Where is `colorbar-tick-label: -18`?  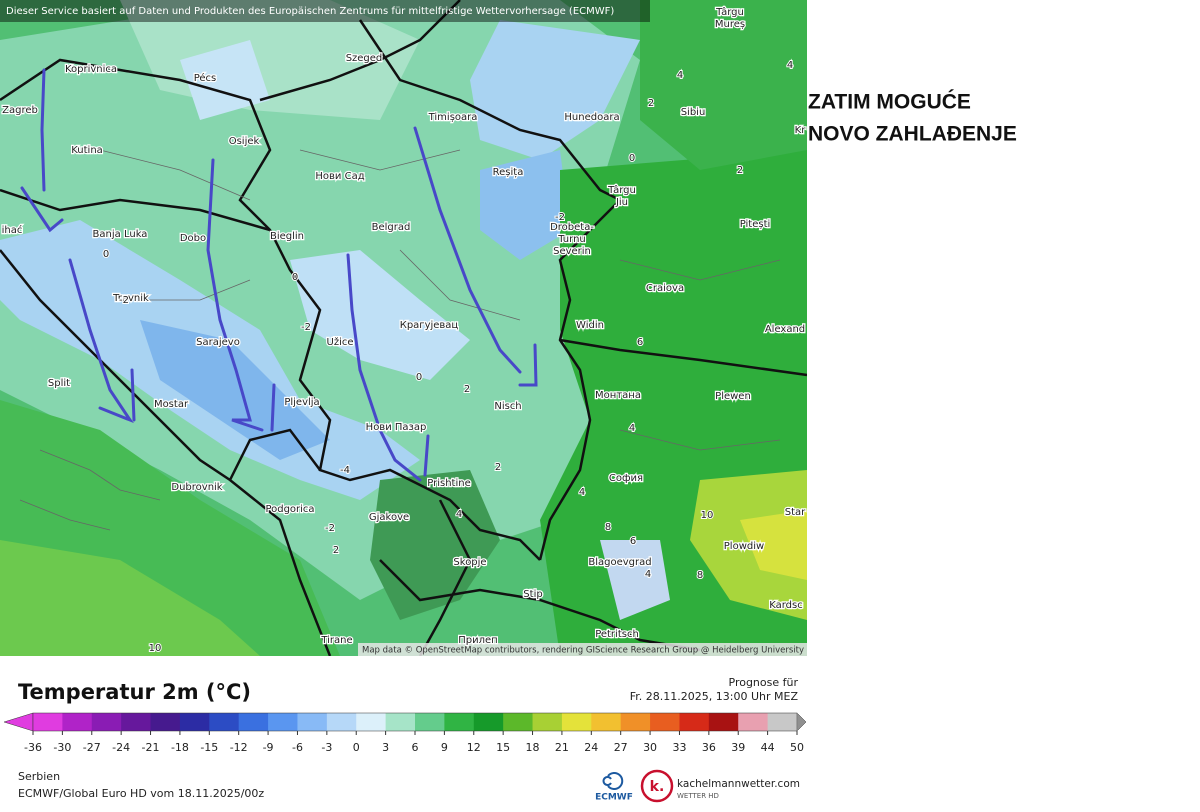 colorbar-tick-label: -18 is located at coordinates (180, 747).